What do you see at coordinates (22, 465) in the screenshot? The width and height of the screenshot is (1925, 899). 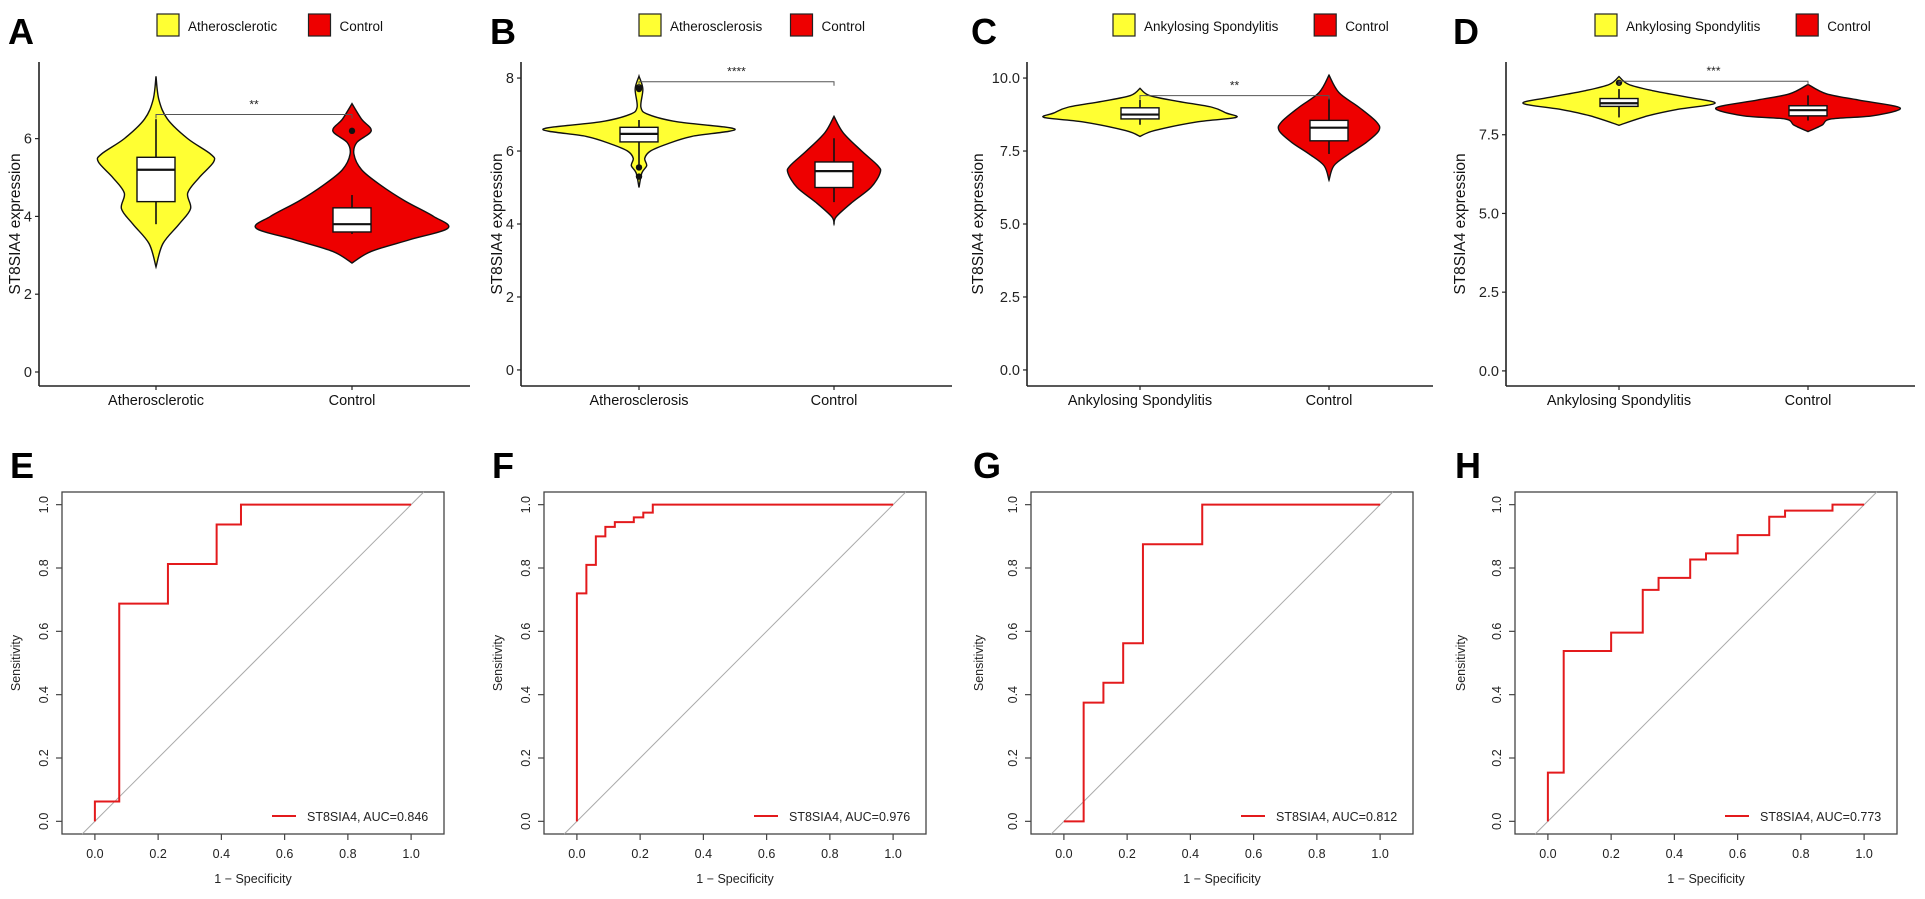 I see `panel-label: E` at bounding box center [22, 465].